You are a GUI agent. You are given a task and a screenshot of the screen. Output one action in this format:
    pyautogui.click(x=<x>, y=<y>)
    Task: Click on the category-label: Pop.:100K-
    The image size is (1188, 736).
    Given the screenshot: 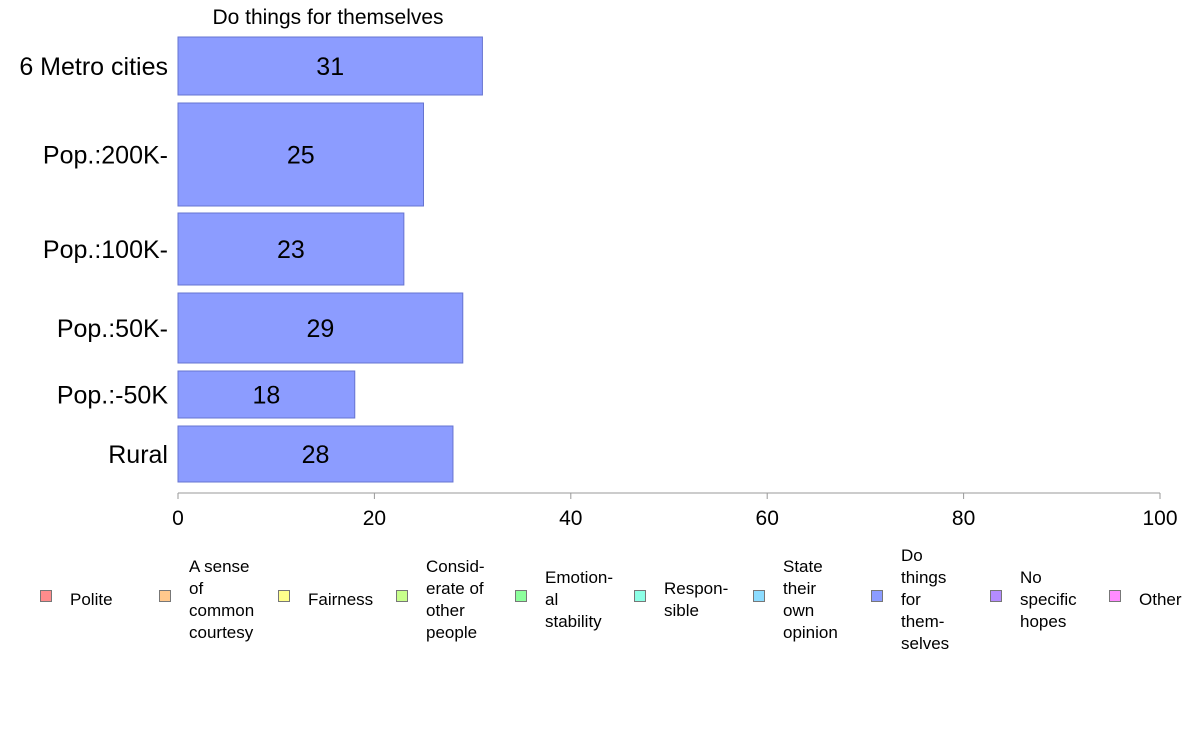 What is the action you would take?
    pyautogui.click(x=105, y=250)
    